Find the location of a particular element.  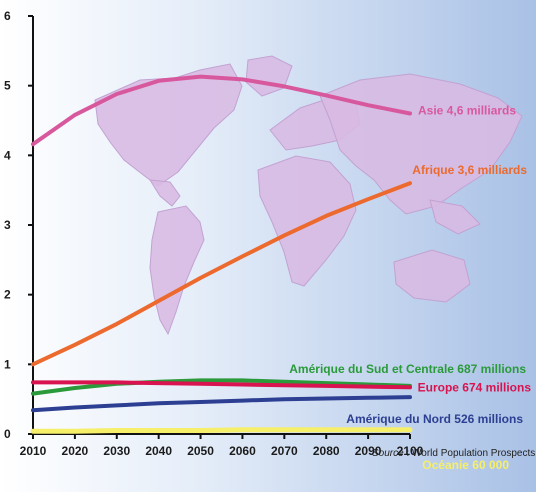

x-tick-label: 2010 is located at coordinates (33, 451).